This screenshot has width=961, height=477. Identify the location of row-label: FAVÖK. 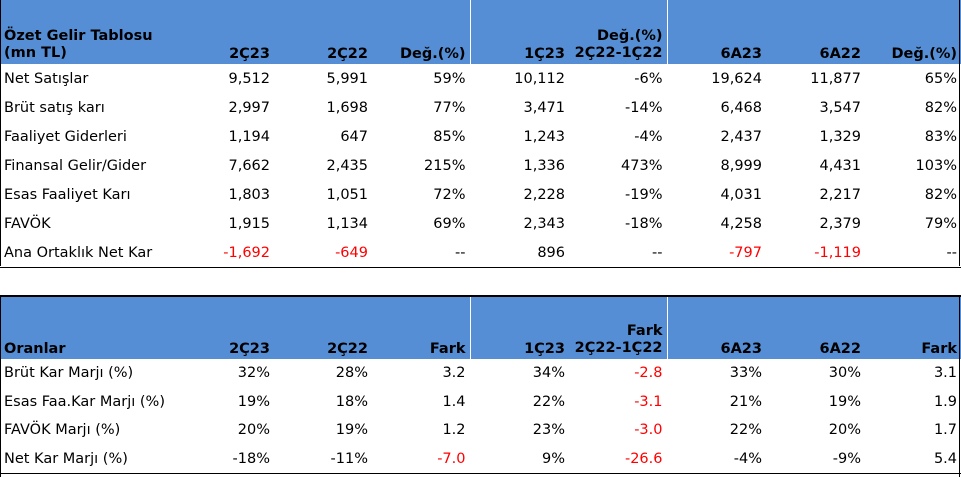
(27, 223).